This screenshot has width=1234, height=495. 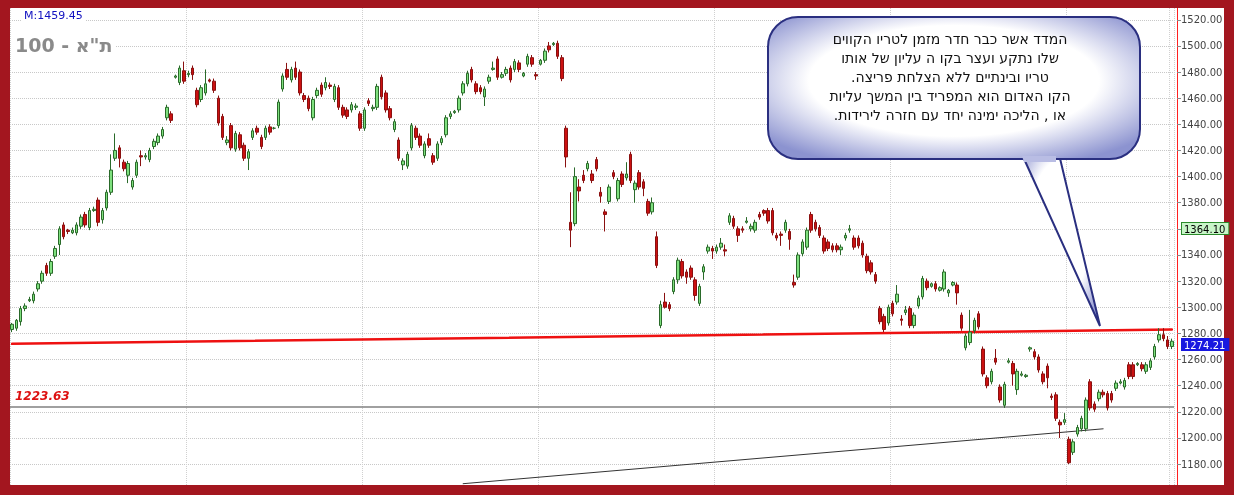 What do you see at coordinates (950, 77) in the screenshot?
I see `annotation: המדד אשר כבר חדר מזמן לטריו הקווים שלו נתקע ועצר בקו ה עליון של אותו טריו ובינתיים ללא הצלחת פריצה. הקו האדום הוא המפריד בין המשך עליות או , הליכה ימינה יחד עם חזרה לירידות.` at bounding box center [950, 77].